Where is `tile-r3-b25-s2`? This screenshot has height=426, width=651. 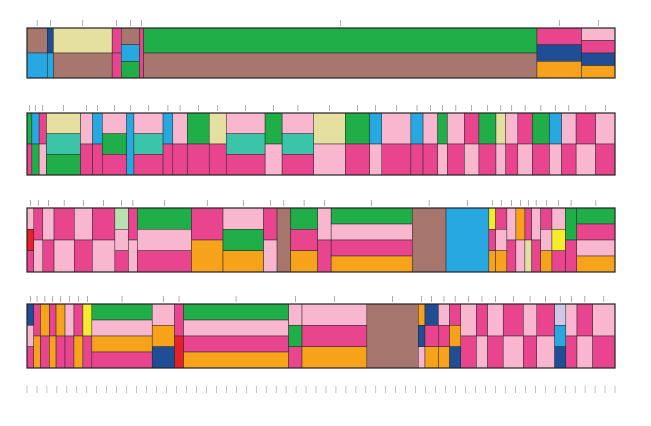
tile-r3-b25-s2 is located at coordinates (546, 240).